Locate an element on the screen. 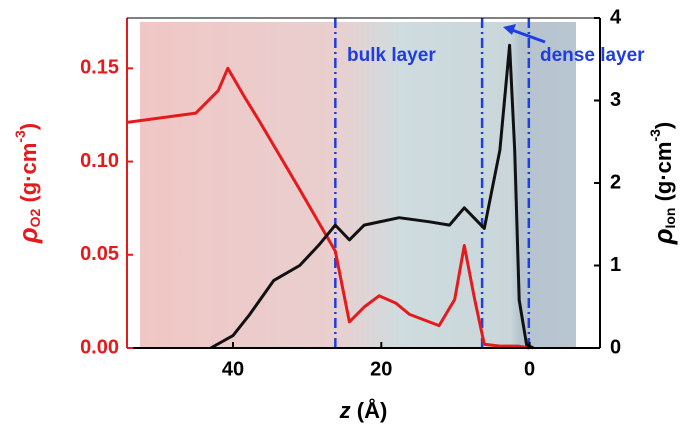  y-axis-label: ρO2 (g·cm-3) is located at coordinates (27, 183).